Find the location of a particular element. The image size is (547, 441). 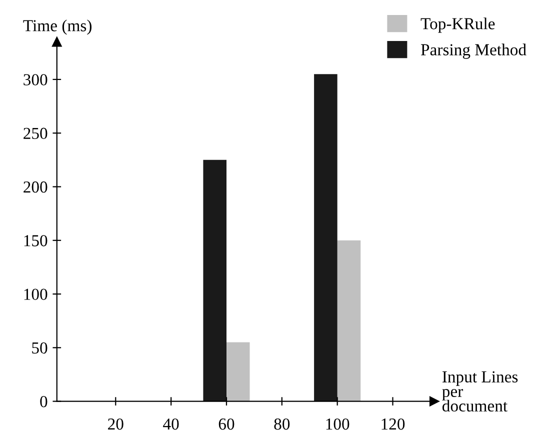

y-tick-label: 100 is located at coordinates (36, 294).